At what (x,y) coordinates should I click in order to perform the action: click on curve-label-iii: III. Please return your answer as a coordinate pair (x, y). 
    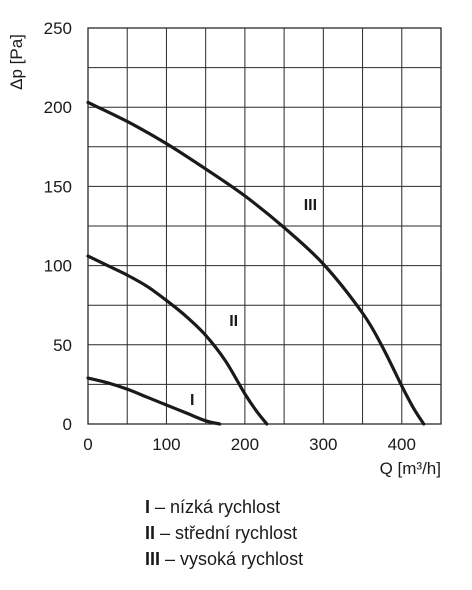
    Looking at the image, I should click on (310, 205).